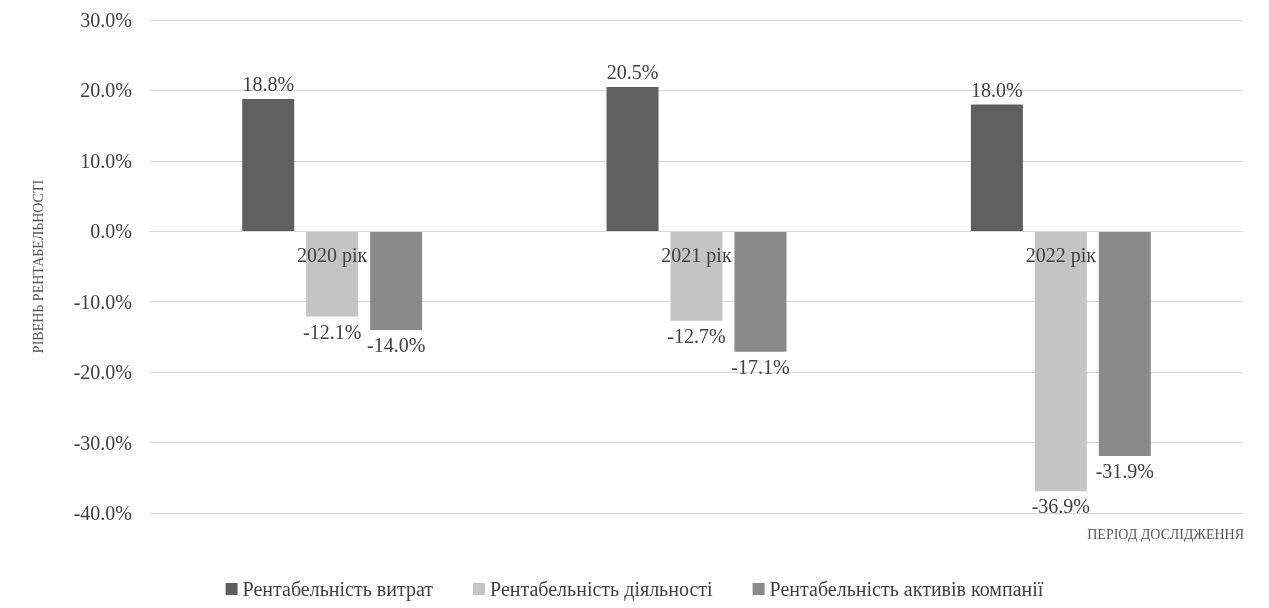  Describe the element at coordinates (997, 89) in the screenshot. I see `data-label: 18.0%` at that location.